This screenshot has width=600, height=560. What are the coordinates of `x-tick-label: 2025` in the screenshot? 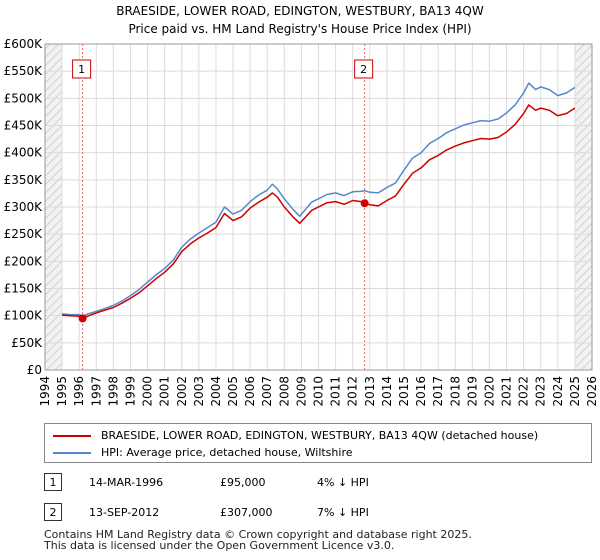 It's located at (575, 391).